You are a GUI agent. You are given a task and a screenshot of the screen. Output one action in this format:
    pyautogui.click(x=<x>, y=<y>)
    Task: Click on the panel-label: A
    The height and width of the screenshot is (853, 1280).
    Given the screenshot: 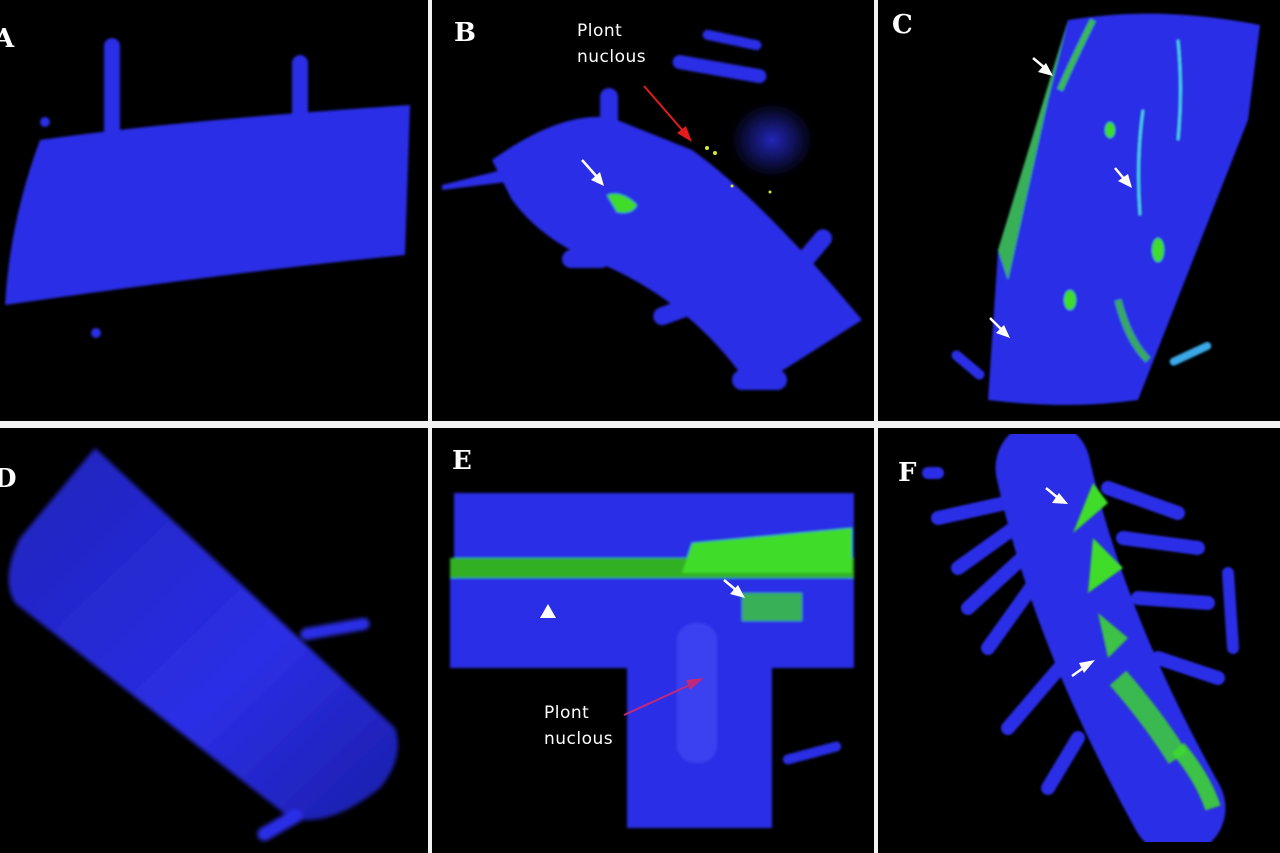 What is the action you would take?
    pyautogui.click(x=7, y=39)
    